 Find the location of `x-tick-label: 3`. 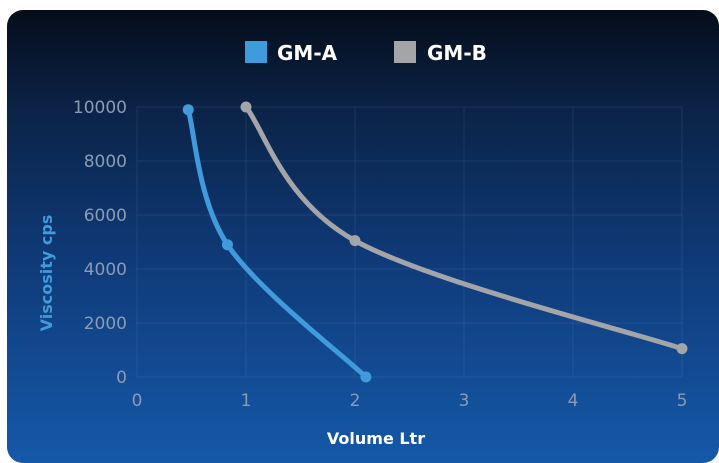

x-tick-label: 3 is located at coordinates (464, 401).